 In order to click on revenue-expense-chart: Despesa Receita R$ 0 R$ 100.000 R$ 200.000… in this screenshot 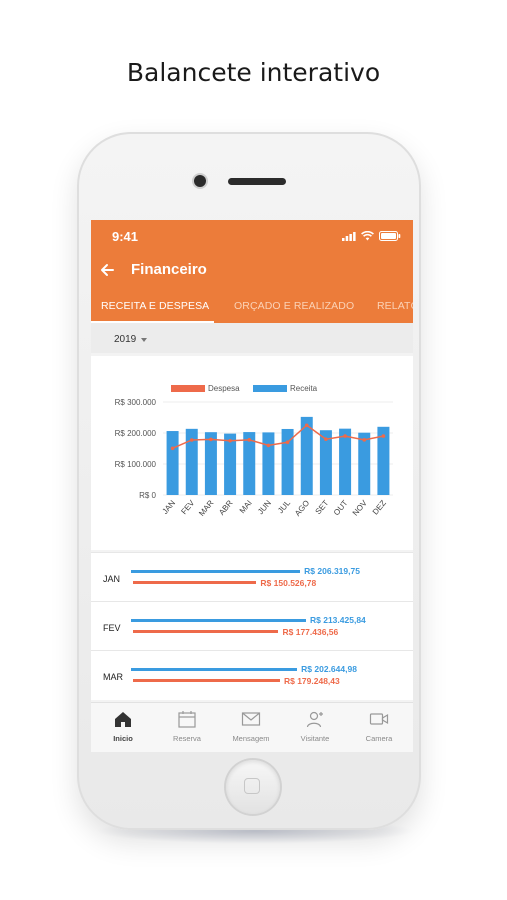, I will do `click(254, 451)`.